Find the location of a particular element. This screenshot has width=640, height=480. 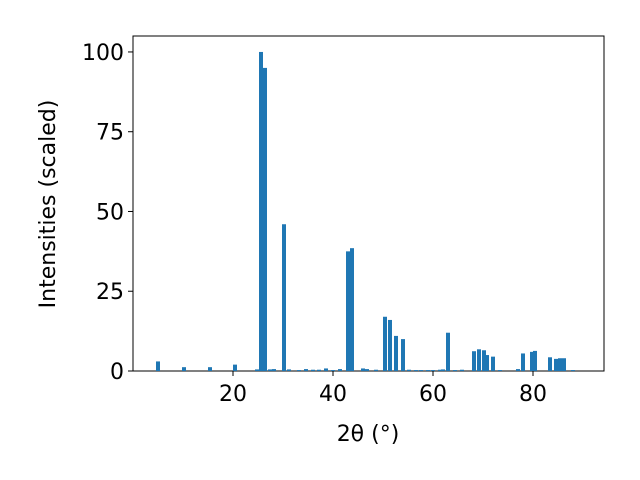

y-tick-label: 100 is located at coordinates (103, 53).